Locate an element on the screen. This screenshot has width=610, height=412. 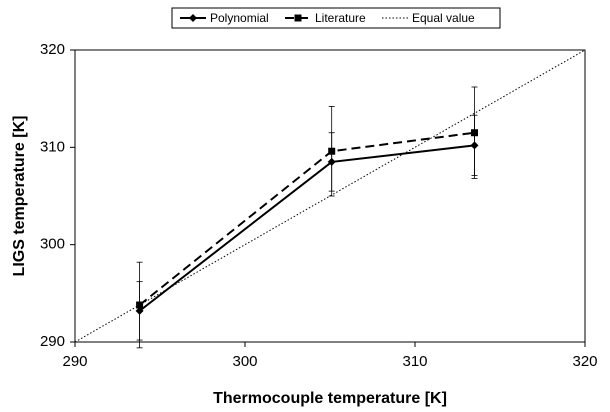
legend-box is located at coordinates (336, 18).